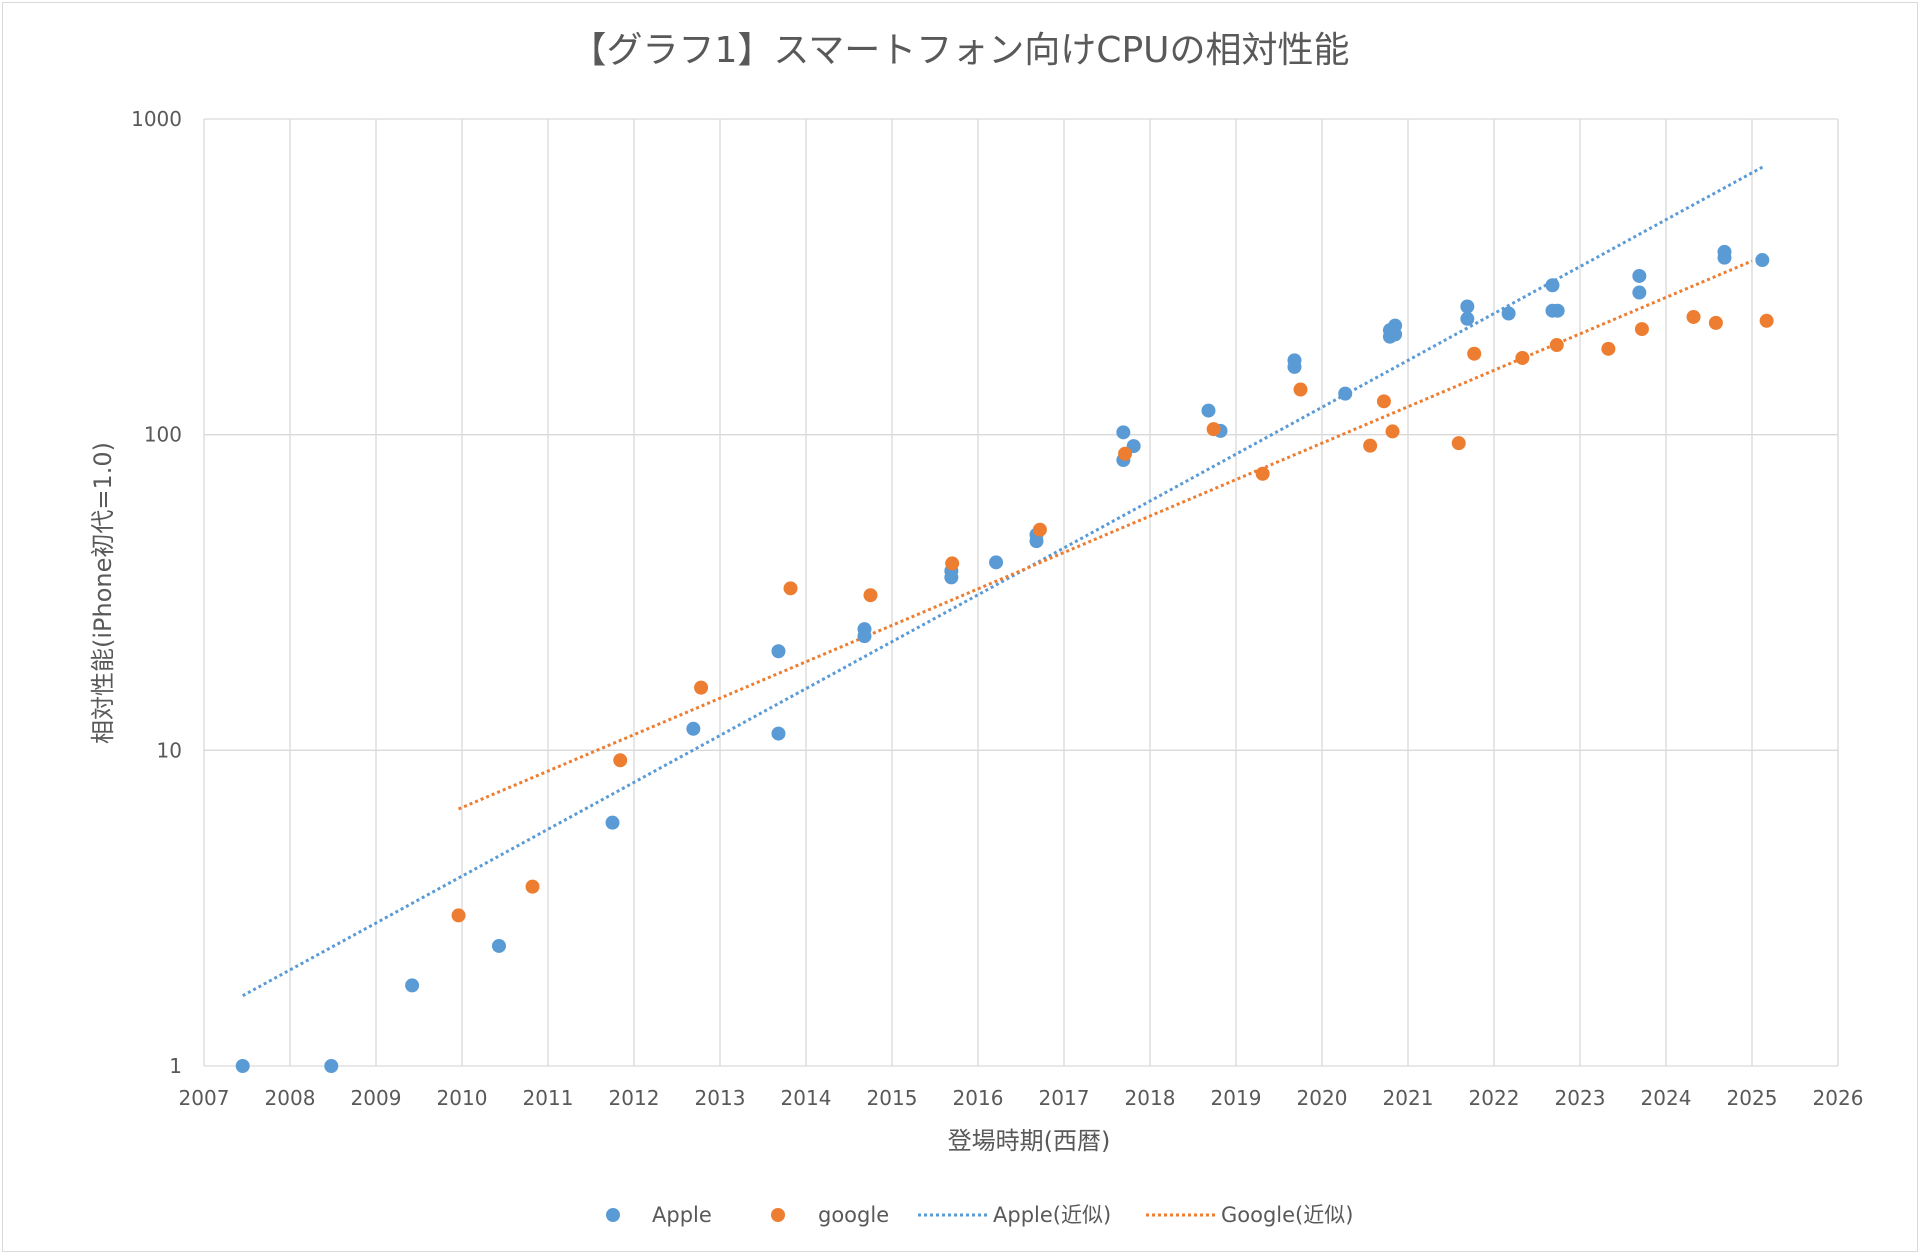 This screenshot has height=1254, width=1920. I want to click on x-tick-label: 2010, so click(462, 1098).